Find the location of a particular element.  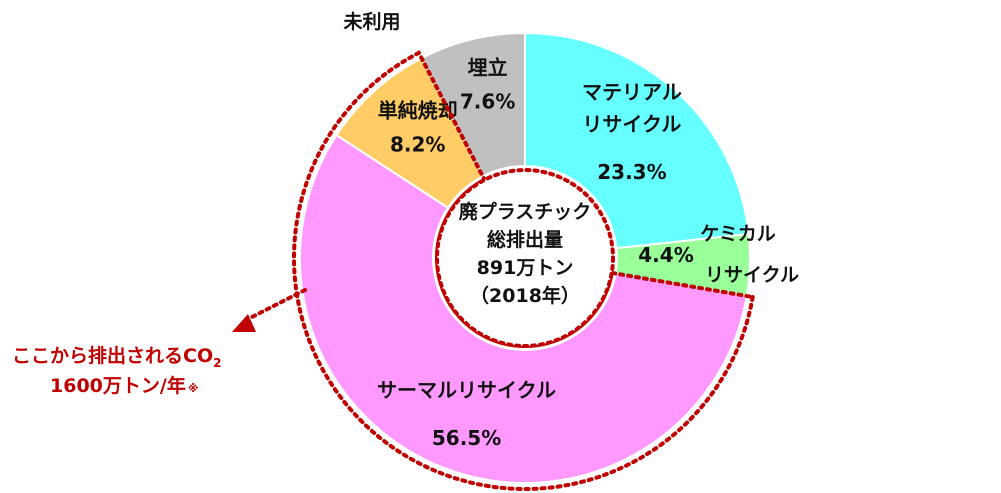

slice-label-3-line-1: サーマルリサイクル is located at coordinates (466, 390).